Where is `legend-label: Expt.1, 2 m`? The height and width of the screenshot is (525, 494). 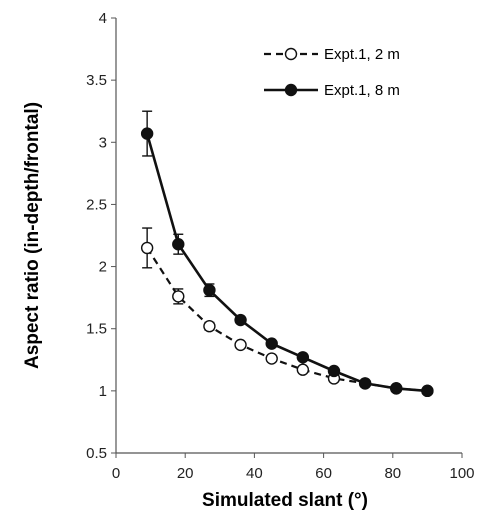 legend-label: Expt.1, 2 m is located at coordinates (362, 54).